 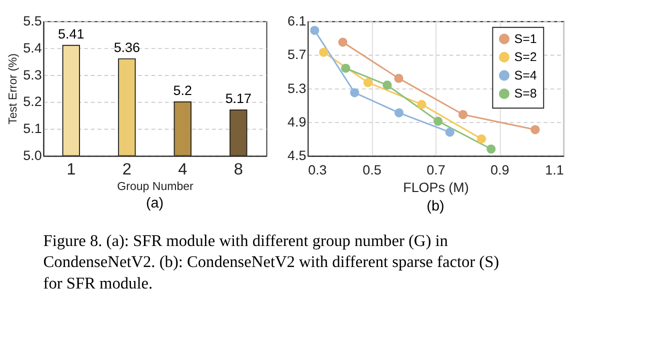 I want to click on data-label: 5.2, so click(x=182, y=90).